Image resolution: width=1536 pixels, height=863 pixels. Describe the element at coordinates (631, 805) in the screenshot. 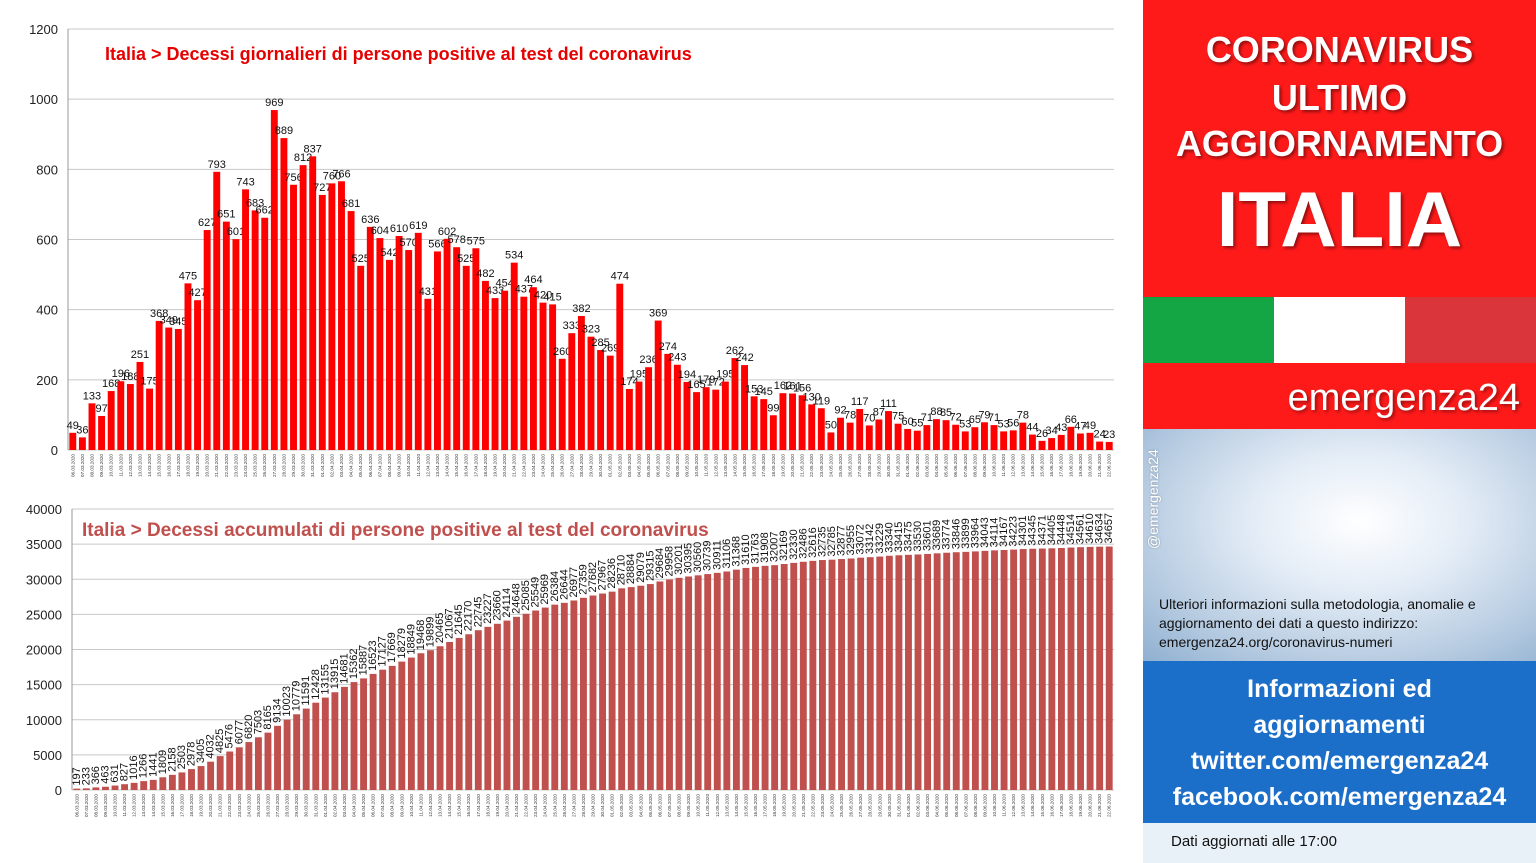

I see `x-tick-label: 03.05.2020` at that location.